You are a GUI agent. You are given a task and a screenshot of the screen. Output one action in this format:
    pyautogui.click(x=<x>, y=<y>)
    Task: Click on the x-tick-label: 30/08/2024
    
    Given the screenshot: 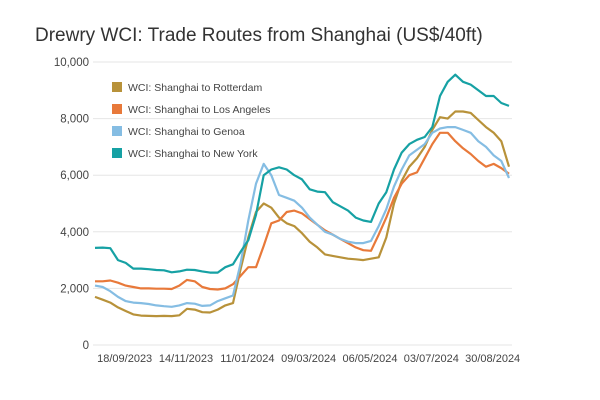 What is the action you would take?
    pyautogui.click(x=492, y=359)
    